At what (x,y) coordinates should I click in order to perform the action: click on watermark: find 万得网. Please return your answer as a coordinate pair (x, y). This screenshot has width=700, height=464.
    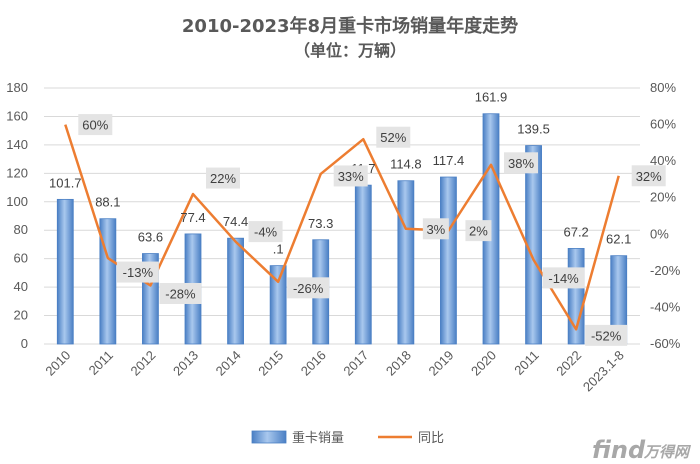
    Looking at the image, I should click on (642, 450).